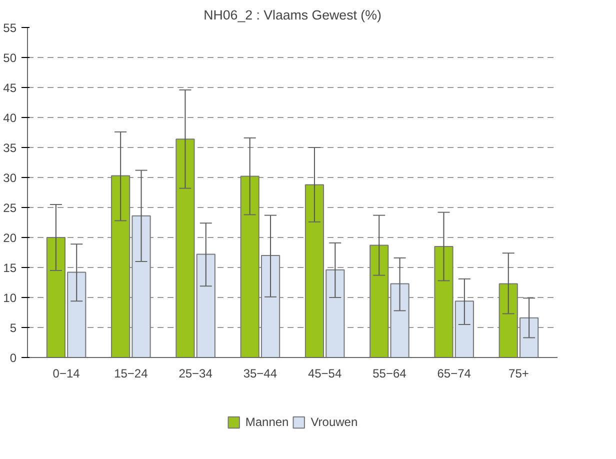 The height and width of the screenshot is (459, 616). Describe the element at coordinates (13, 358) in the screenshot. I see `y-tick-label: 0` at that location.